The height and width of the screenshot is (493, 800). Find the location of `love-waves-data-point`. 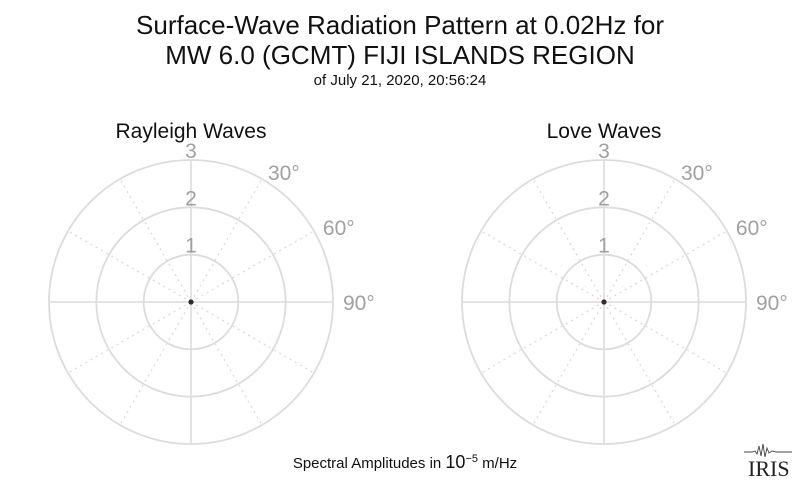

love-waves-data-point is located at coordinates (604, 302).